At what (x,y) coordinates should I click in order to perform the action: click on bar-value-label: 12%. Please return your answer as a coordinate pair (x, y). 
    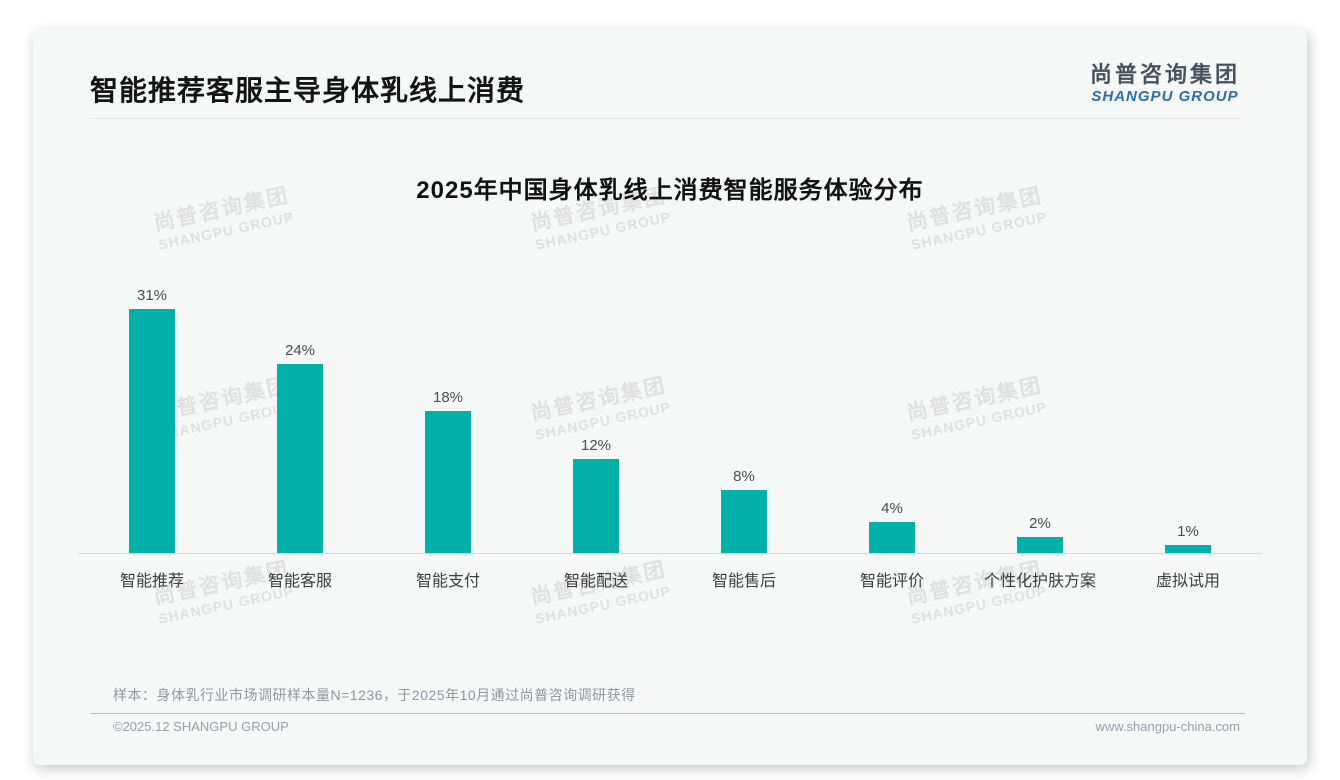
    Looking at the image, I should click on (596, 445).